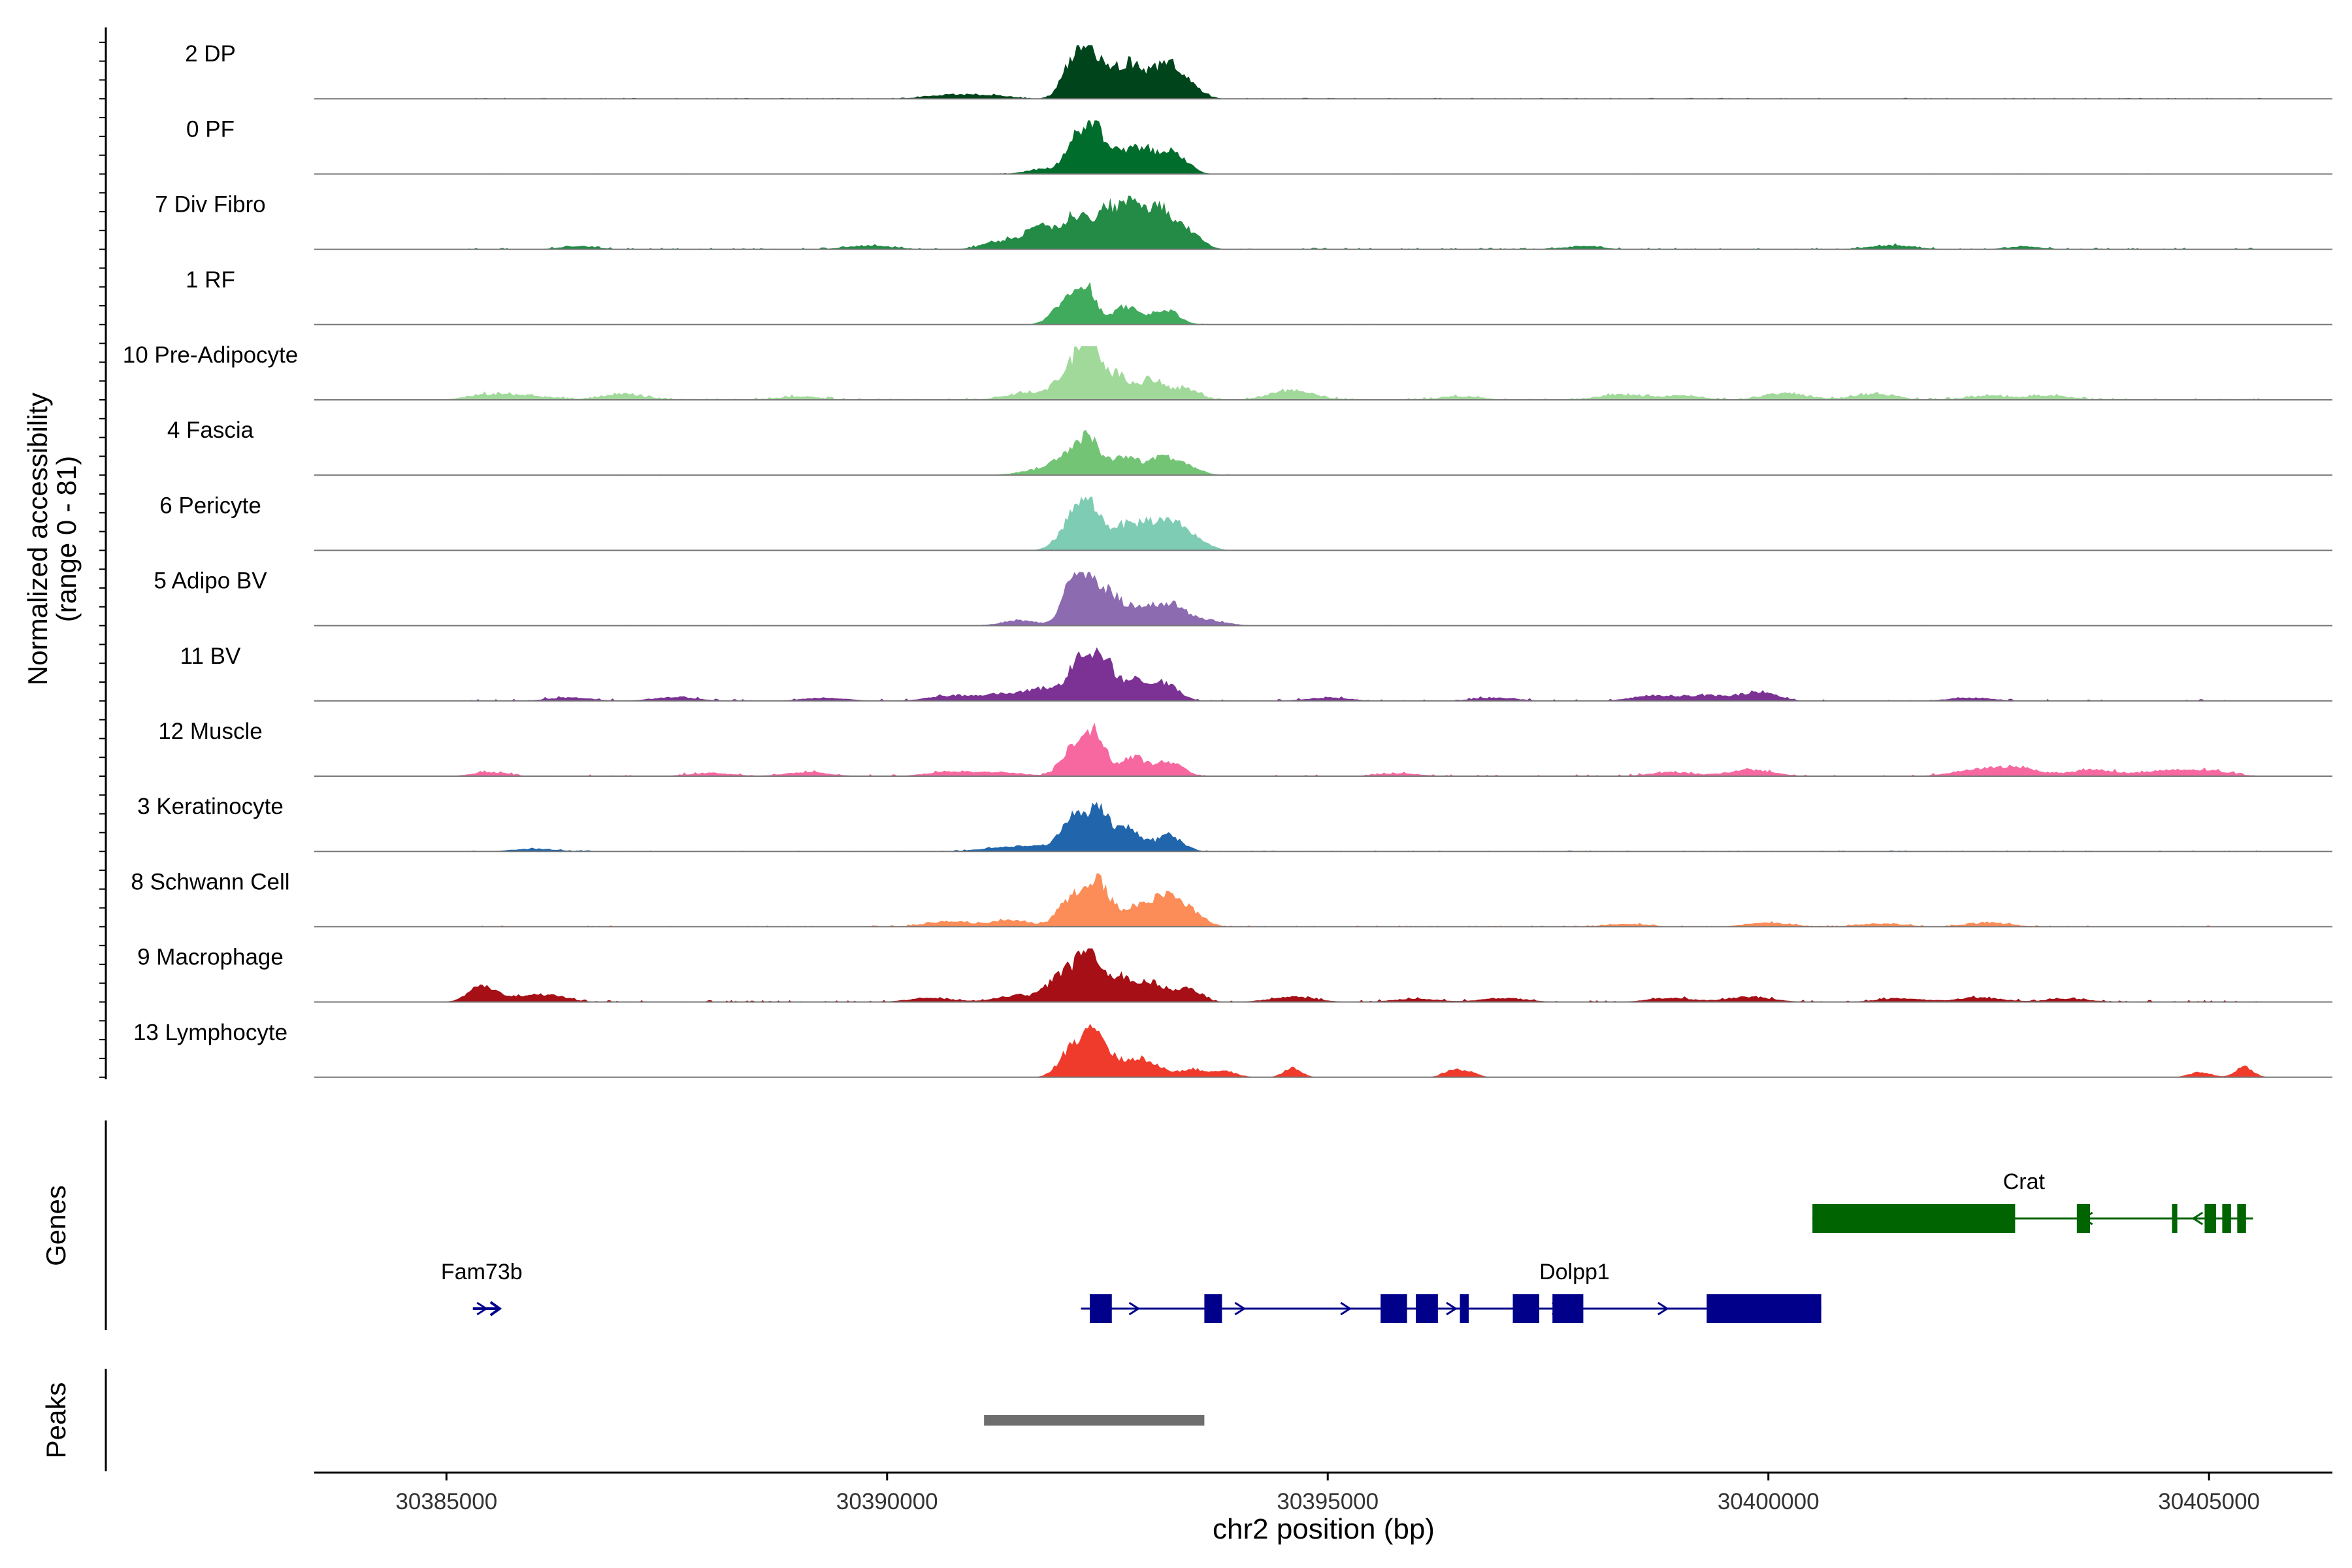  What do you see at coordinates (1347, 1246) in the screenshot?
I see `gene-models: Crat Dolpp1 Fam73b` at bounding box center [1347, 1246].